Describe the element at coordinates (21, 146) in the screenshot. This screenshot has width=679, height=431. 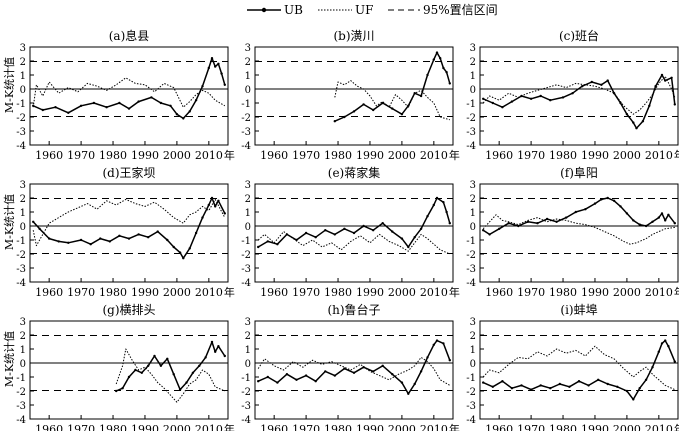
I see `y-tick-label: -4` at that location.